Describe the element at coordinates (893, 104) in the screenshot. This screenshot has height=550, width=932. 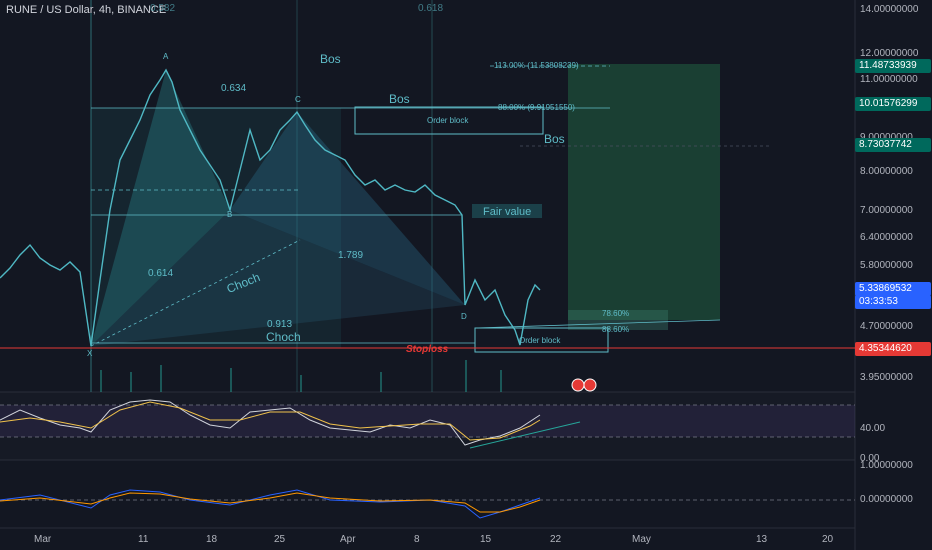
I see `price-tag-target-2: 10.01576299` at that location.